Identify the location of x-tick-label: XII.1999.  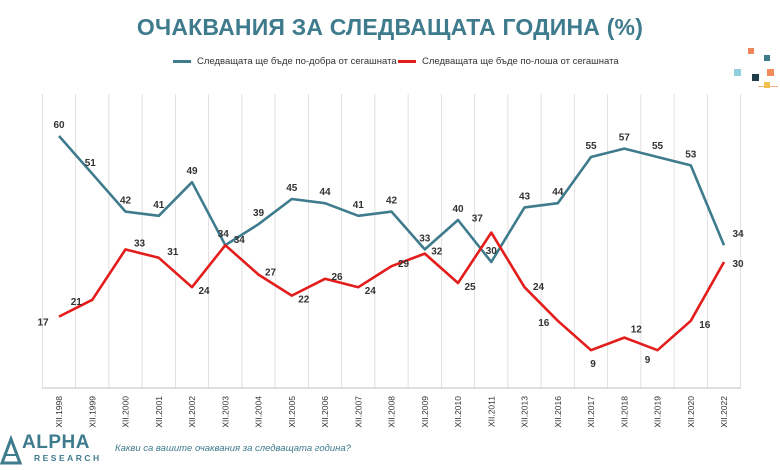
(92, 412).